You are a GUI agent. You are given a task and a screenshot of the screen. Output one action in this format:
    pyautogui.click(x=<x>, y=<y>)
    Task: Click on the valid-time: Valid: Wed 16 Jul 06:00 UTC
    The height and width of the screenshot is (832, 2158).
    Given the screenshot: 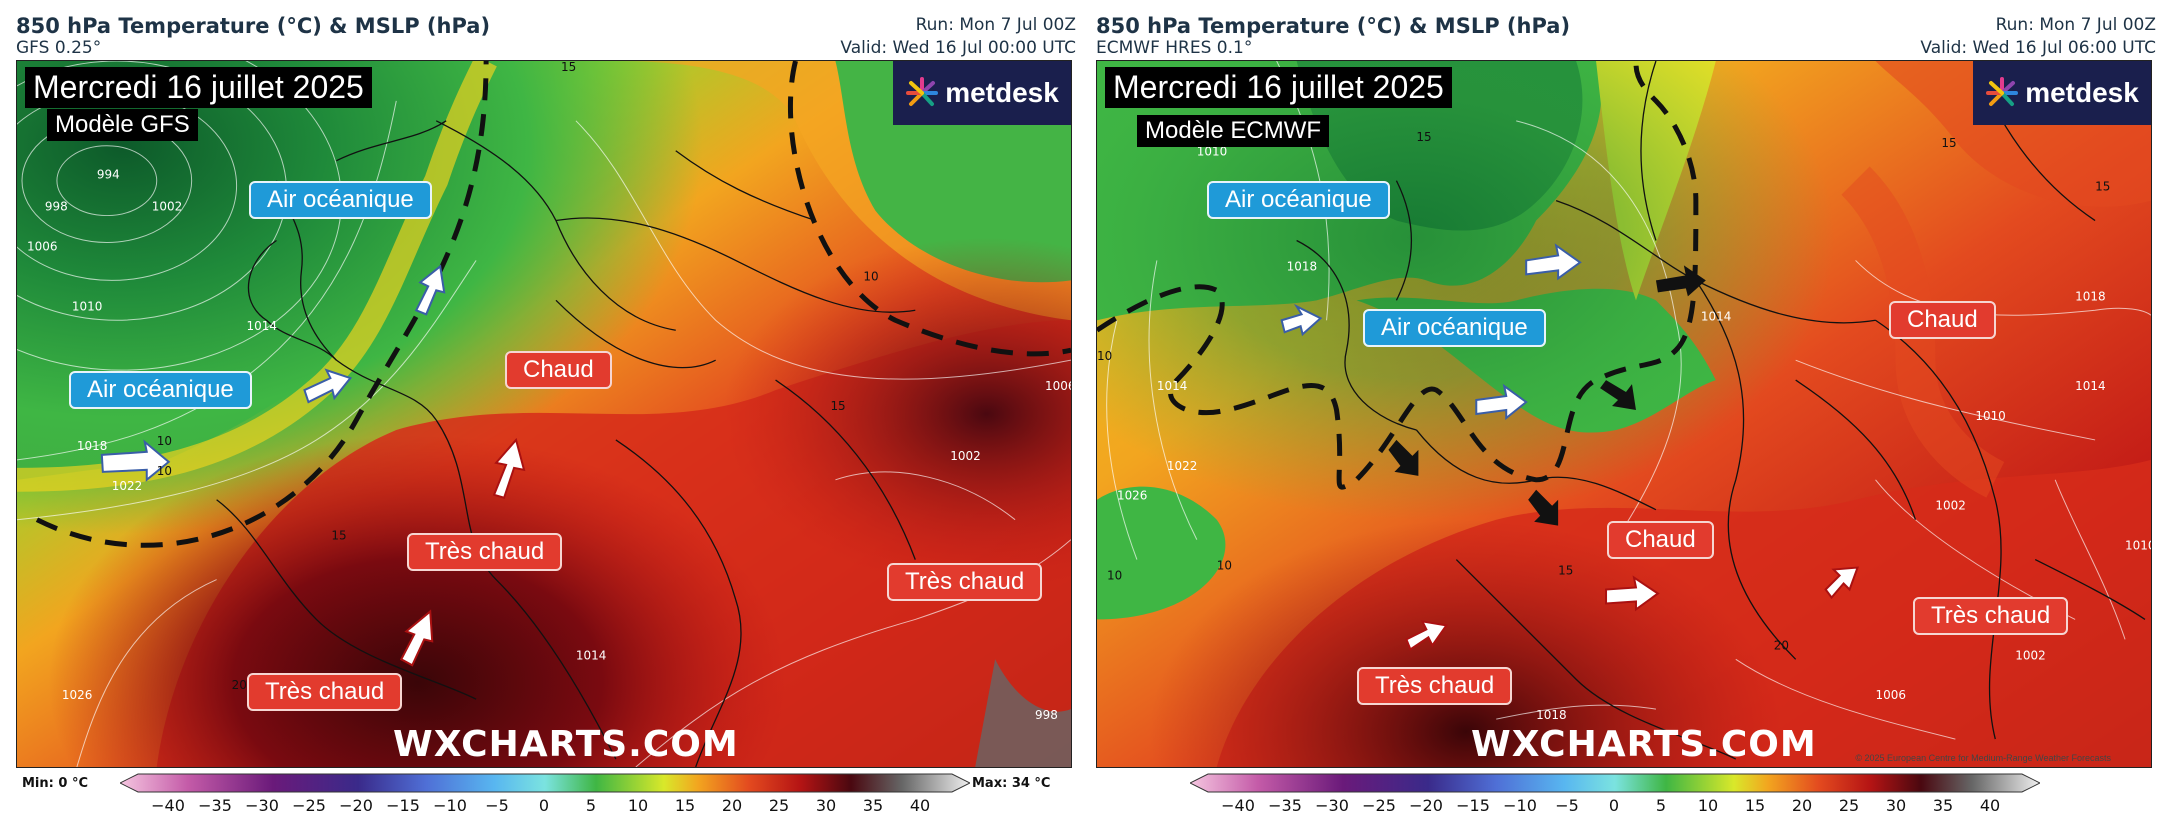 What is the action you would take?
    pyautogui.click(x=2038, y=48)
    